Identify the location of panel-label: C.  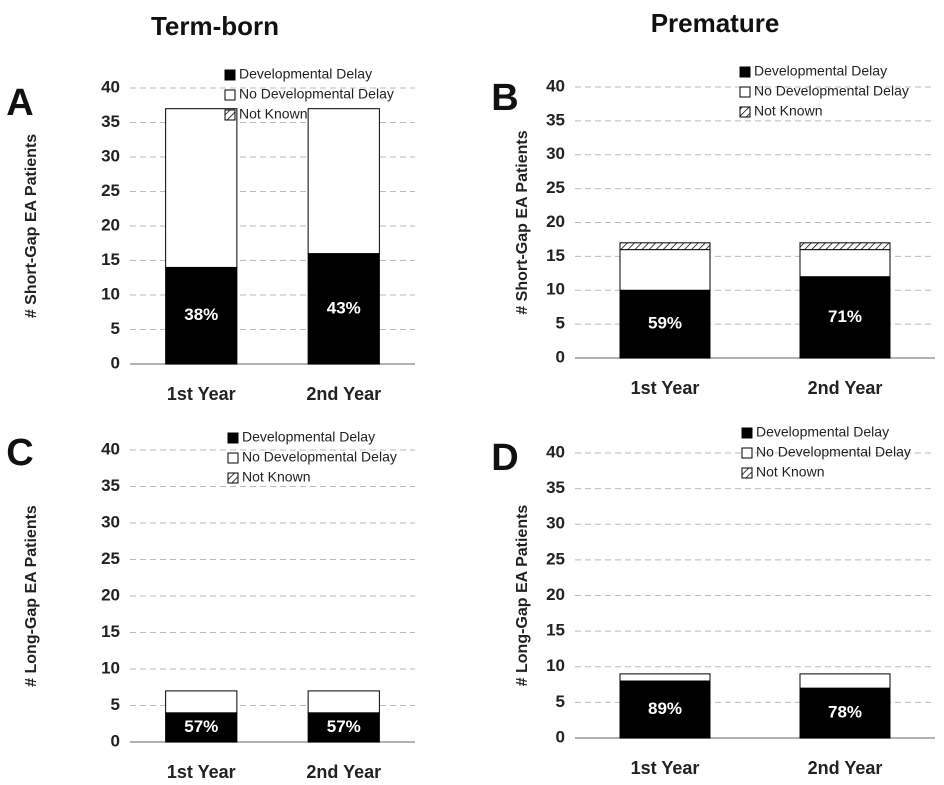
(19, 453).